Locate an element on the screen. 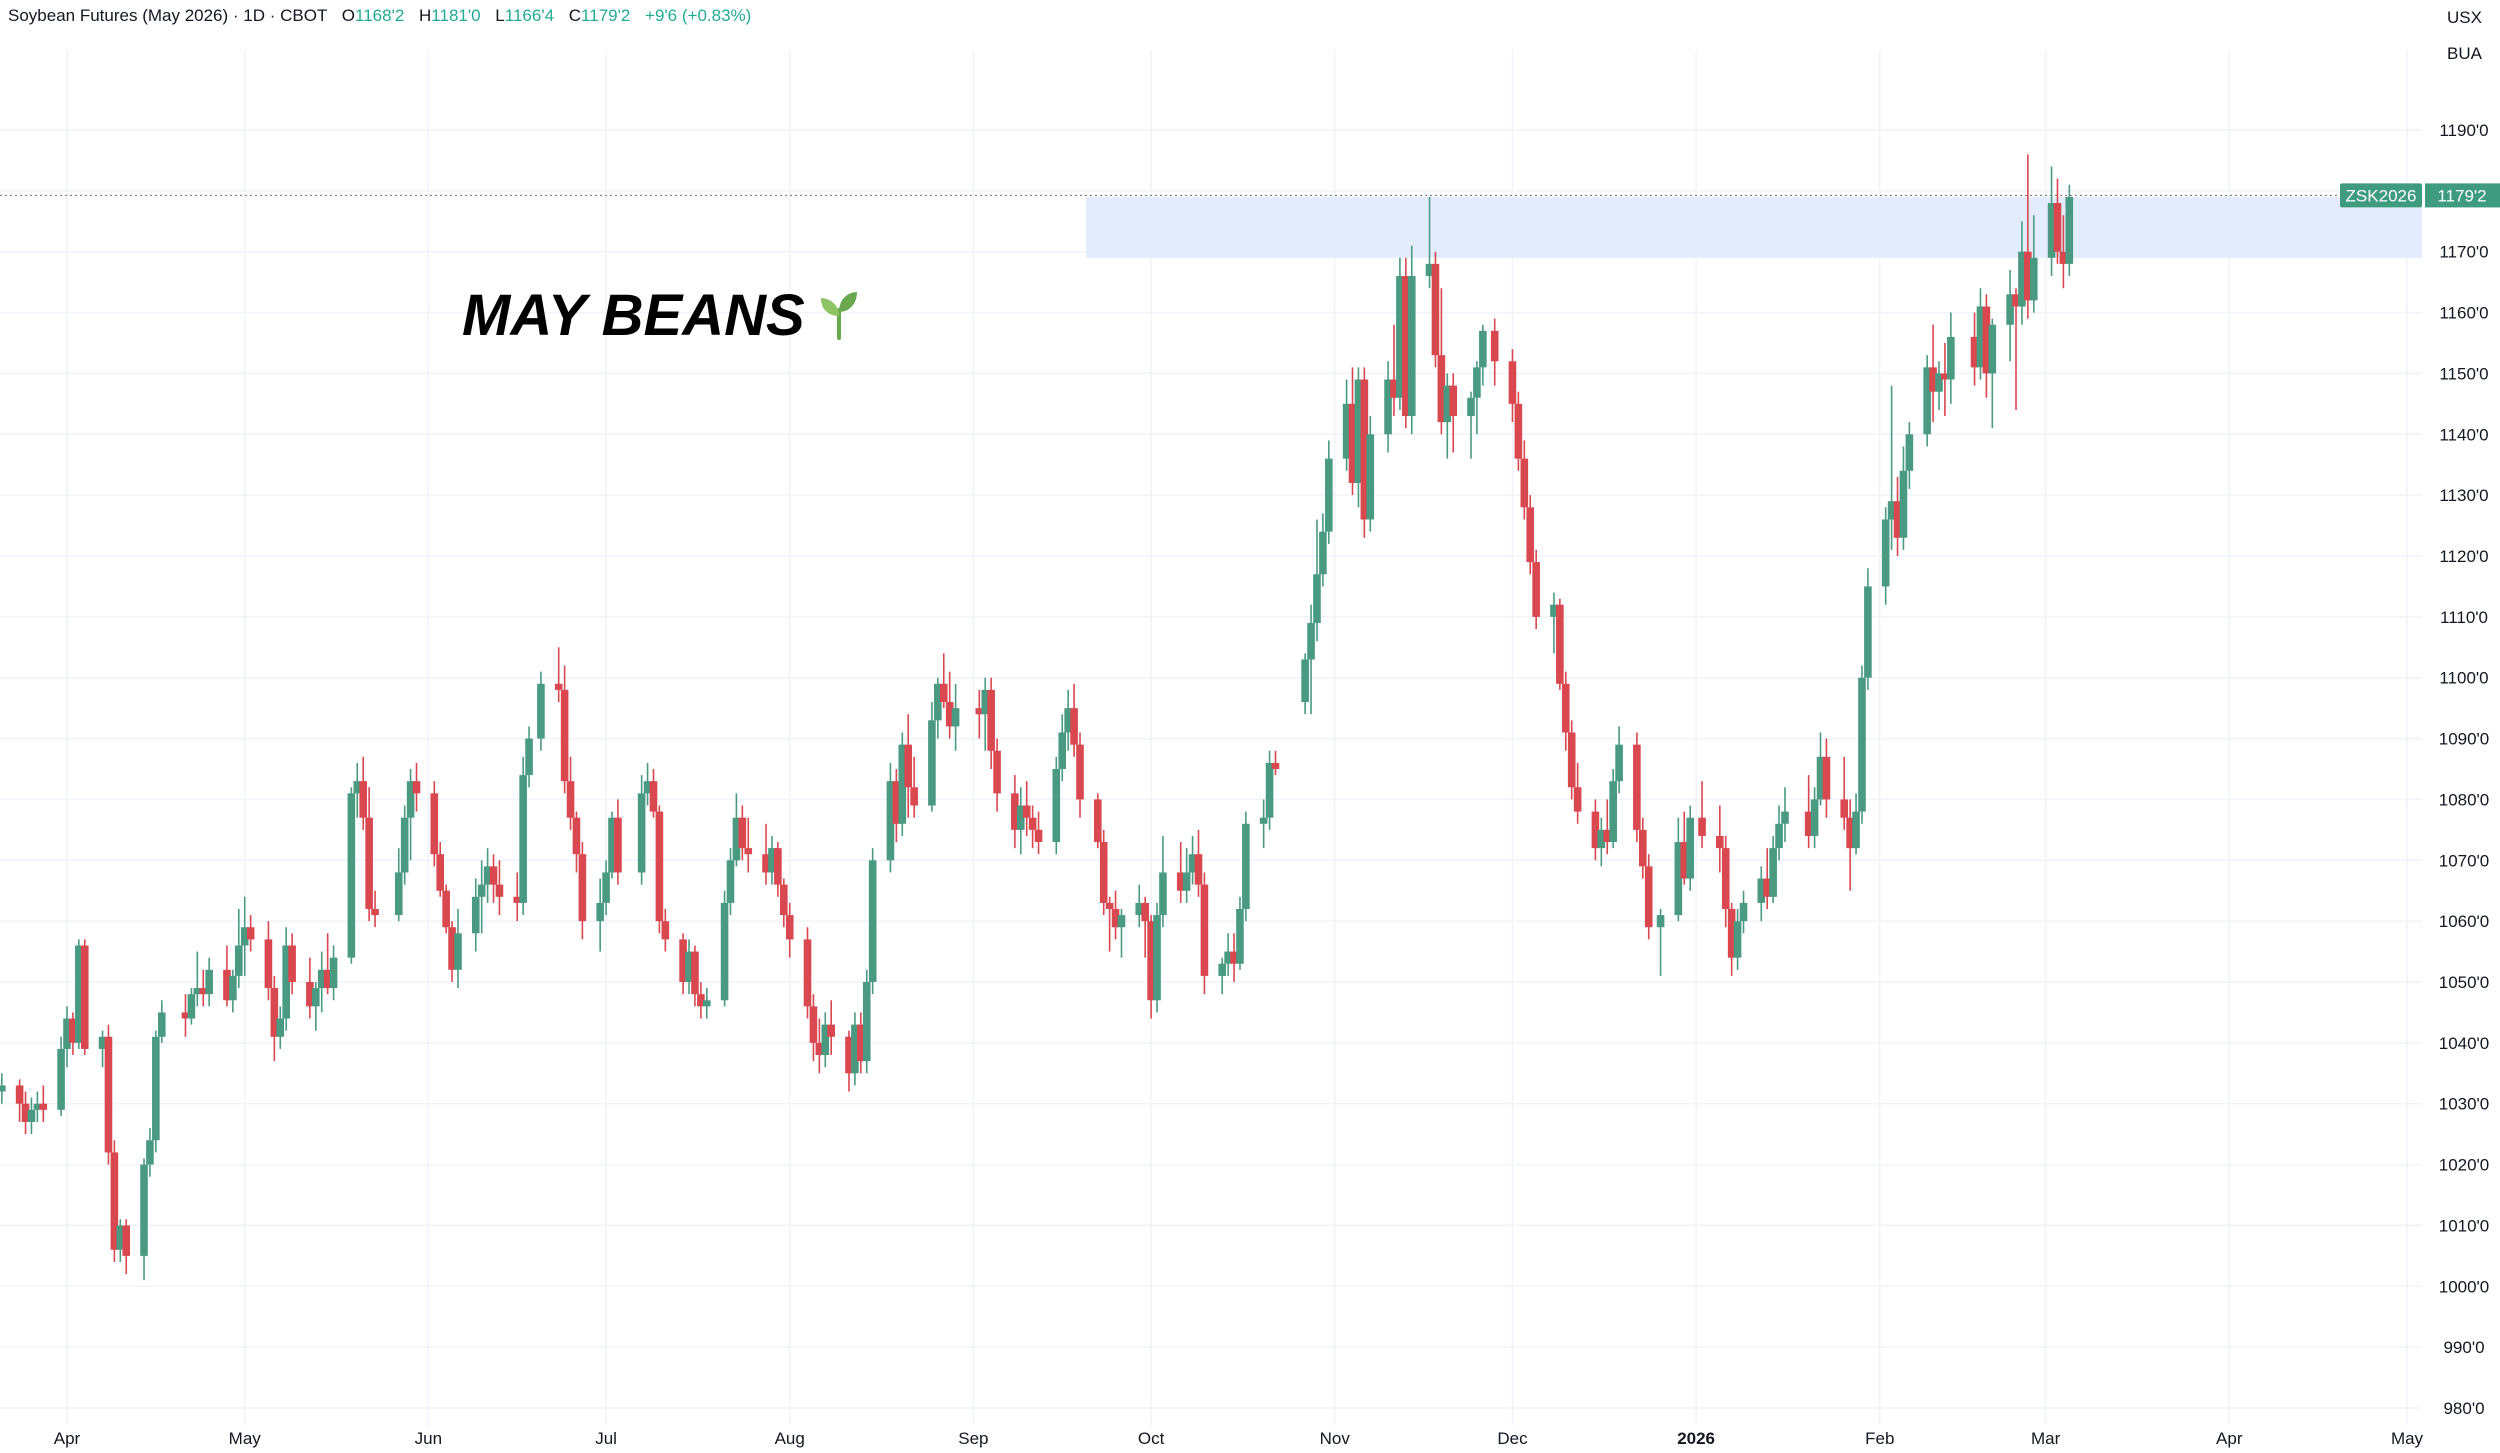 The image size is (2500, 1453). y-tick-label: 980'0 is located at coordinates (2463, 1408).